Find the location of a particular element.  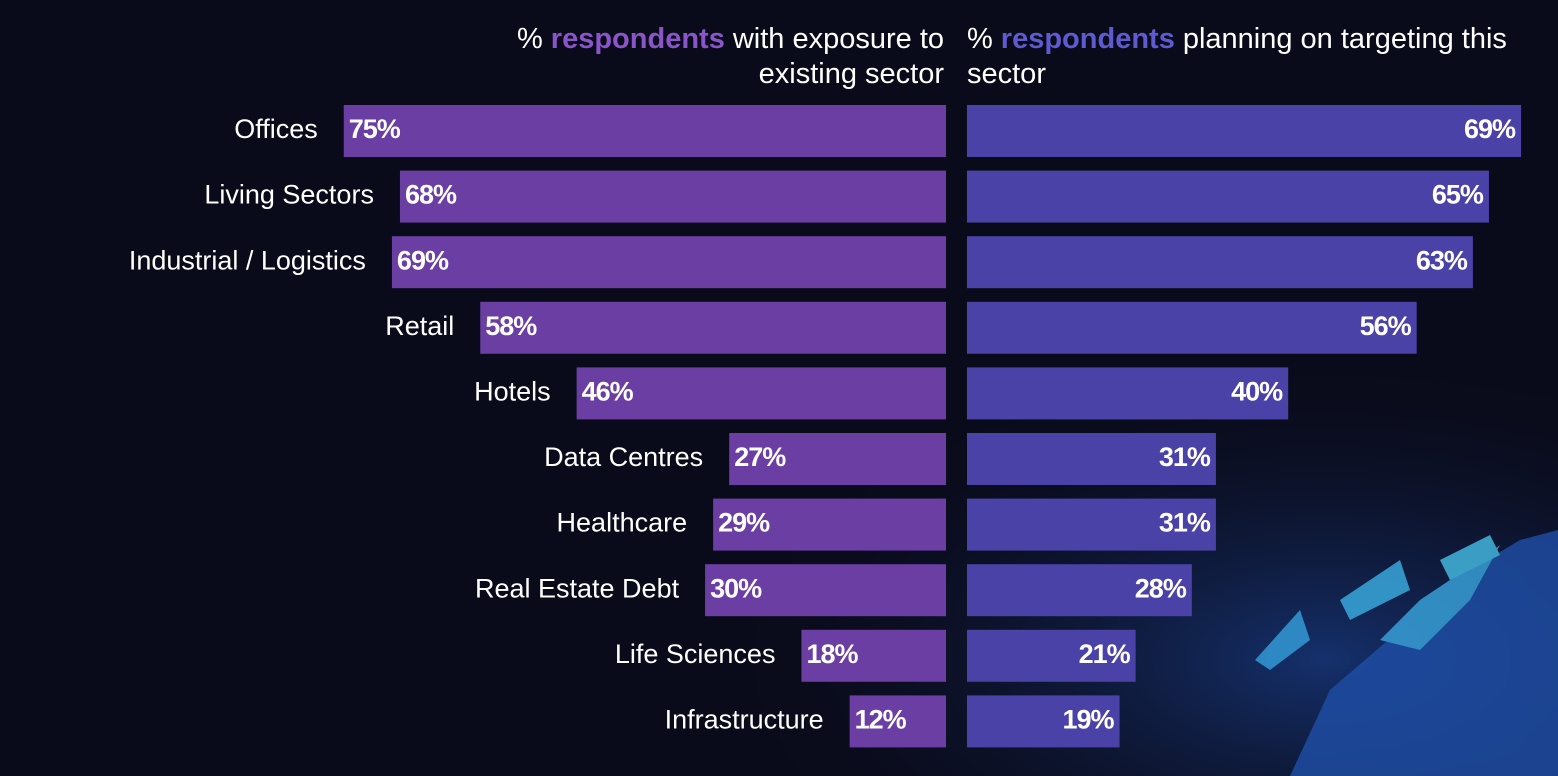

header-text: with exposure to existing sector is located at coordinates (838, 56).